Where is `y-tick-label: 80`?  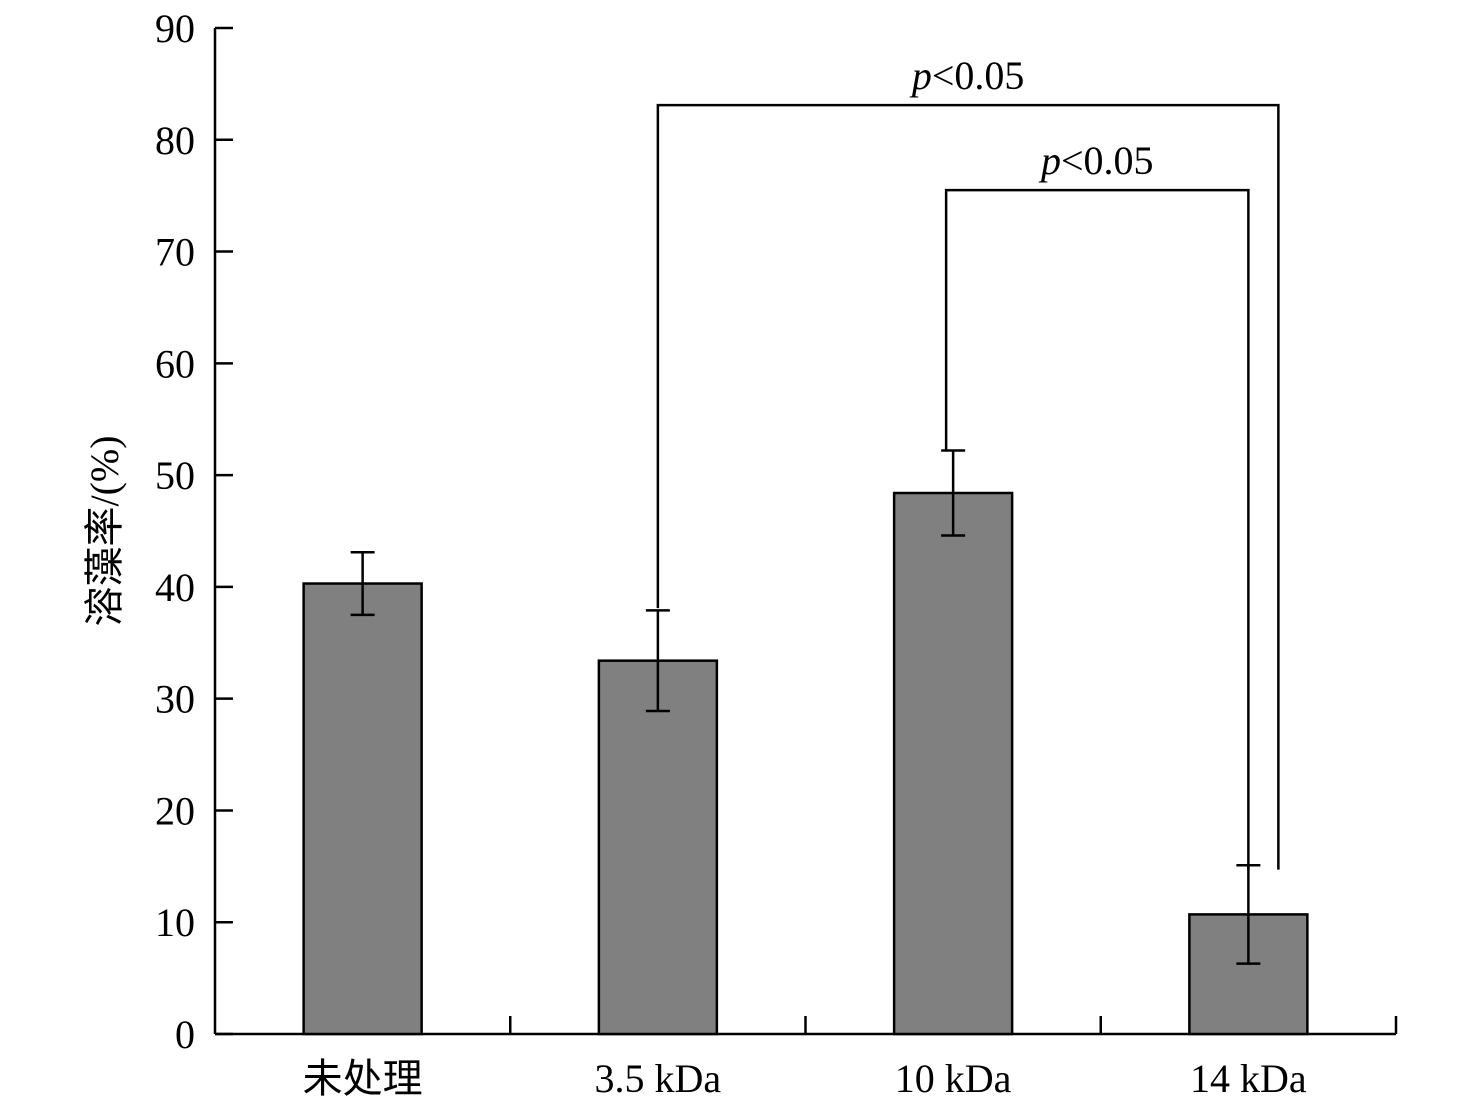
y-tick-label: 80 is located at coordinates (175, 140).